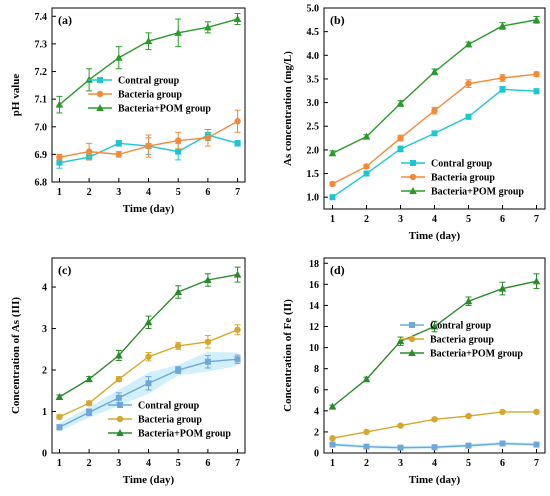 Image resolution: width=550 pixels, height=496 pixels. Describe the element at coordinates (313, 32) in the screenshot. I see `y-tick-label: 4.5` at that location.